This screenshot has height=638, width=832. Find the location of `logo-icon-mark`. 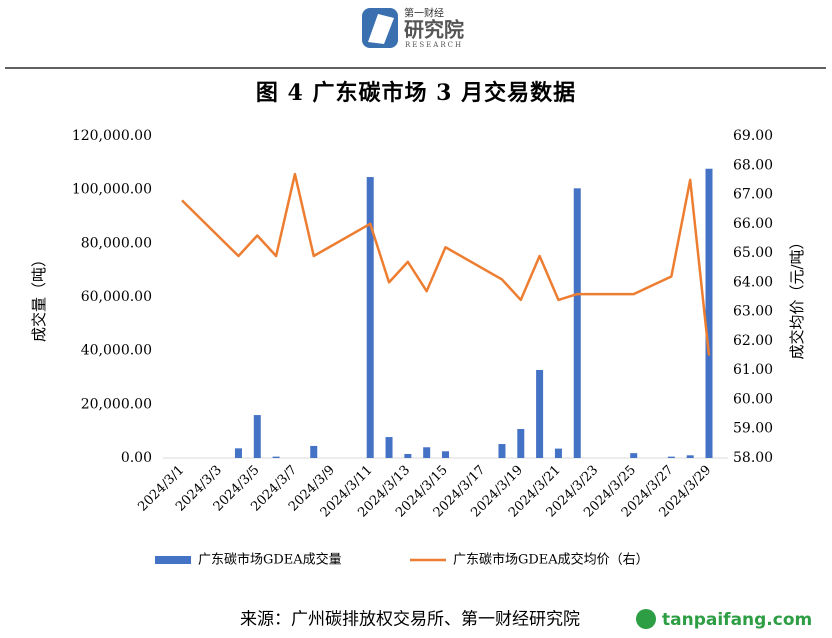

logo-icon-mark is located at coordinates (381, 29).